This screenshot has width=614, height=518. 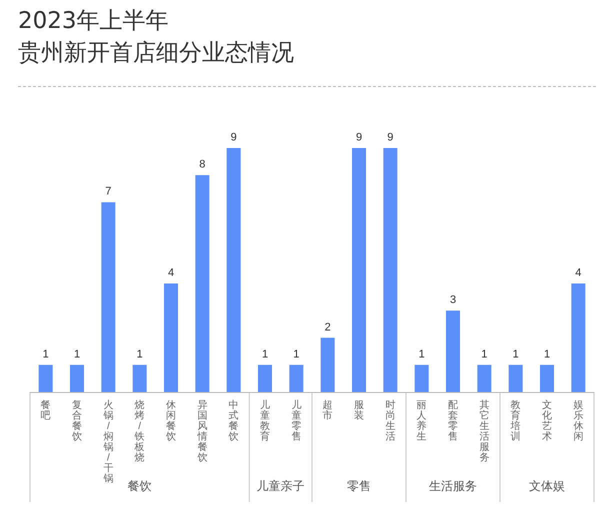 What do you see at coordinates (233, 420) in the screenshot?
I see `x-tick-label: 中式餐饮` at bounding box center [233, 420].